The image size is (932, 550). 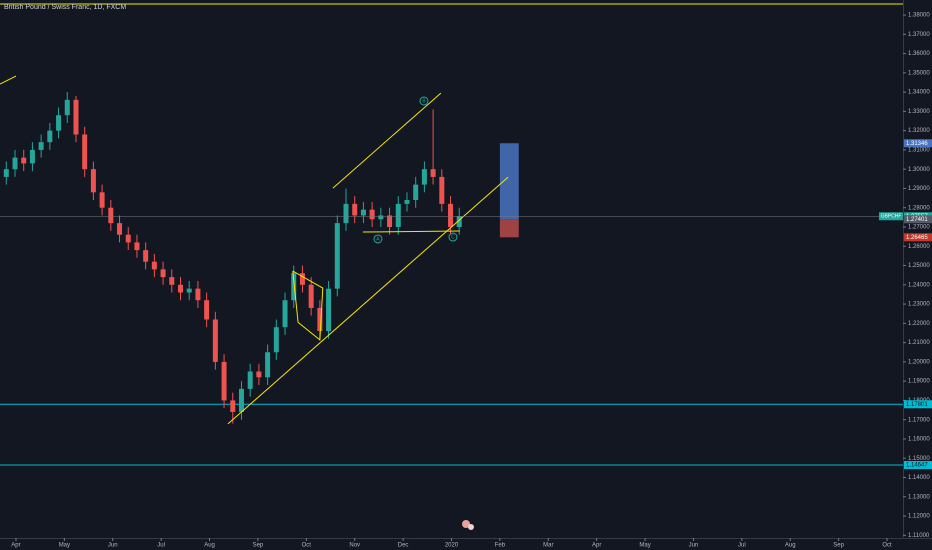 I want to click on price-tag-label: 1.17801, so click(x=917, y=405).